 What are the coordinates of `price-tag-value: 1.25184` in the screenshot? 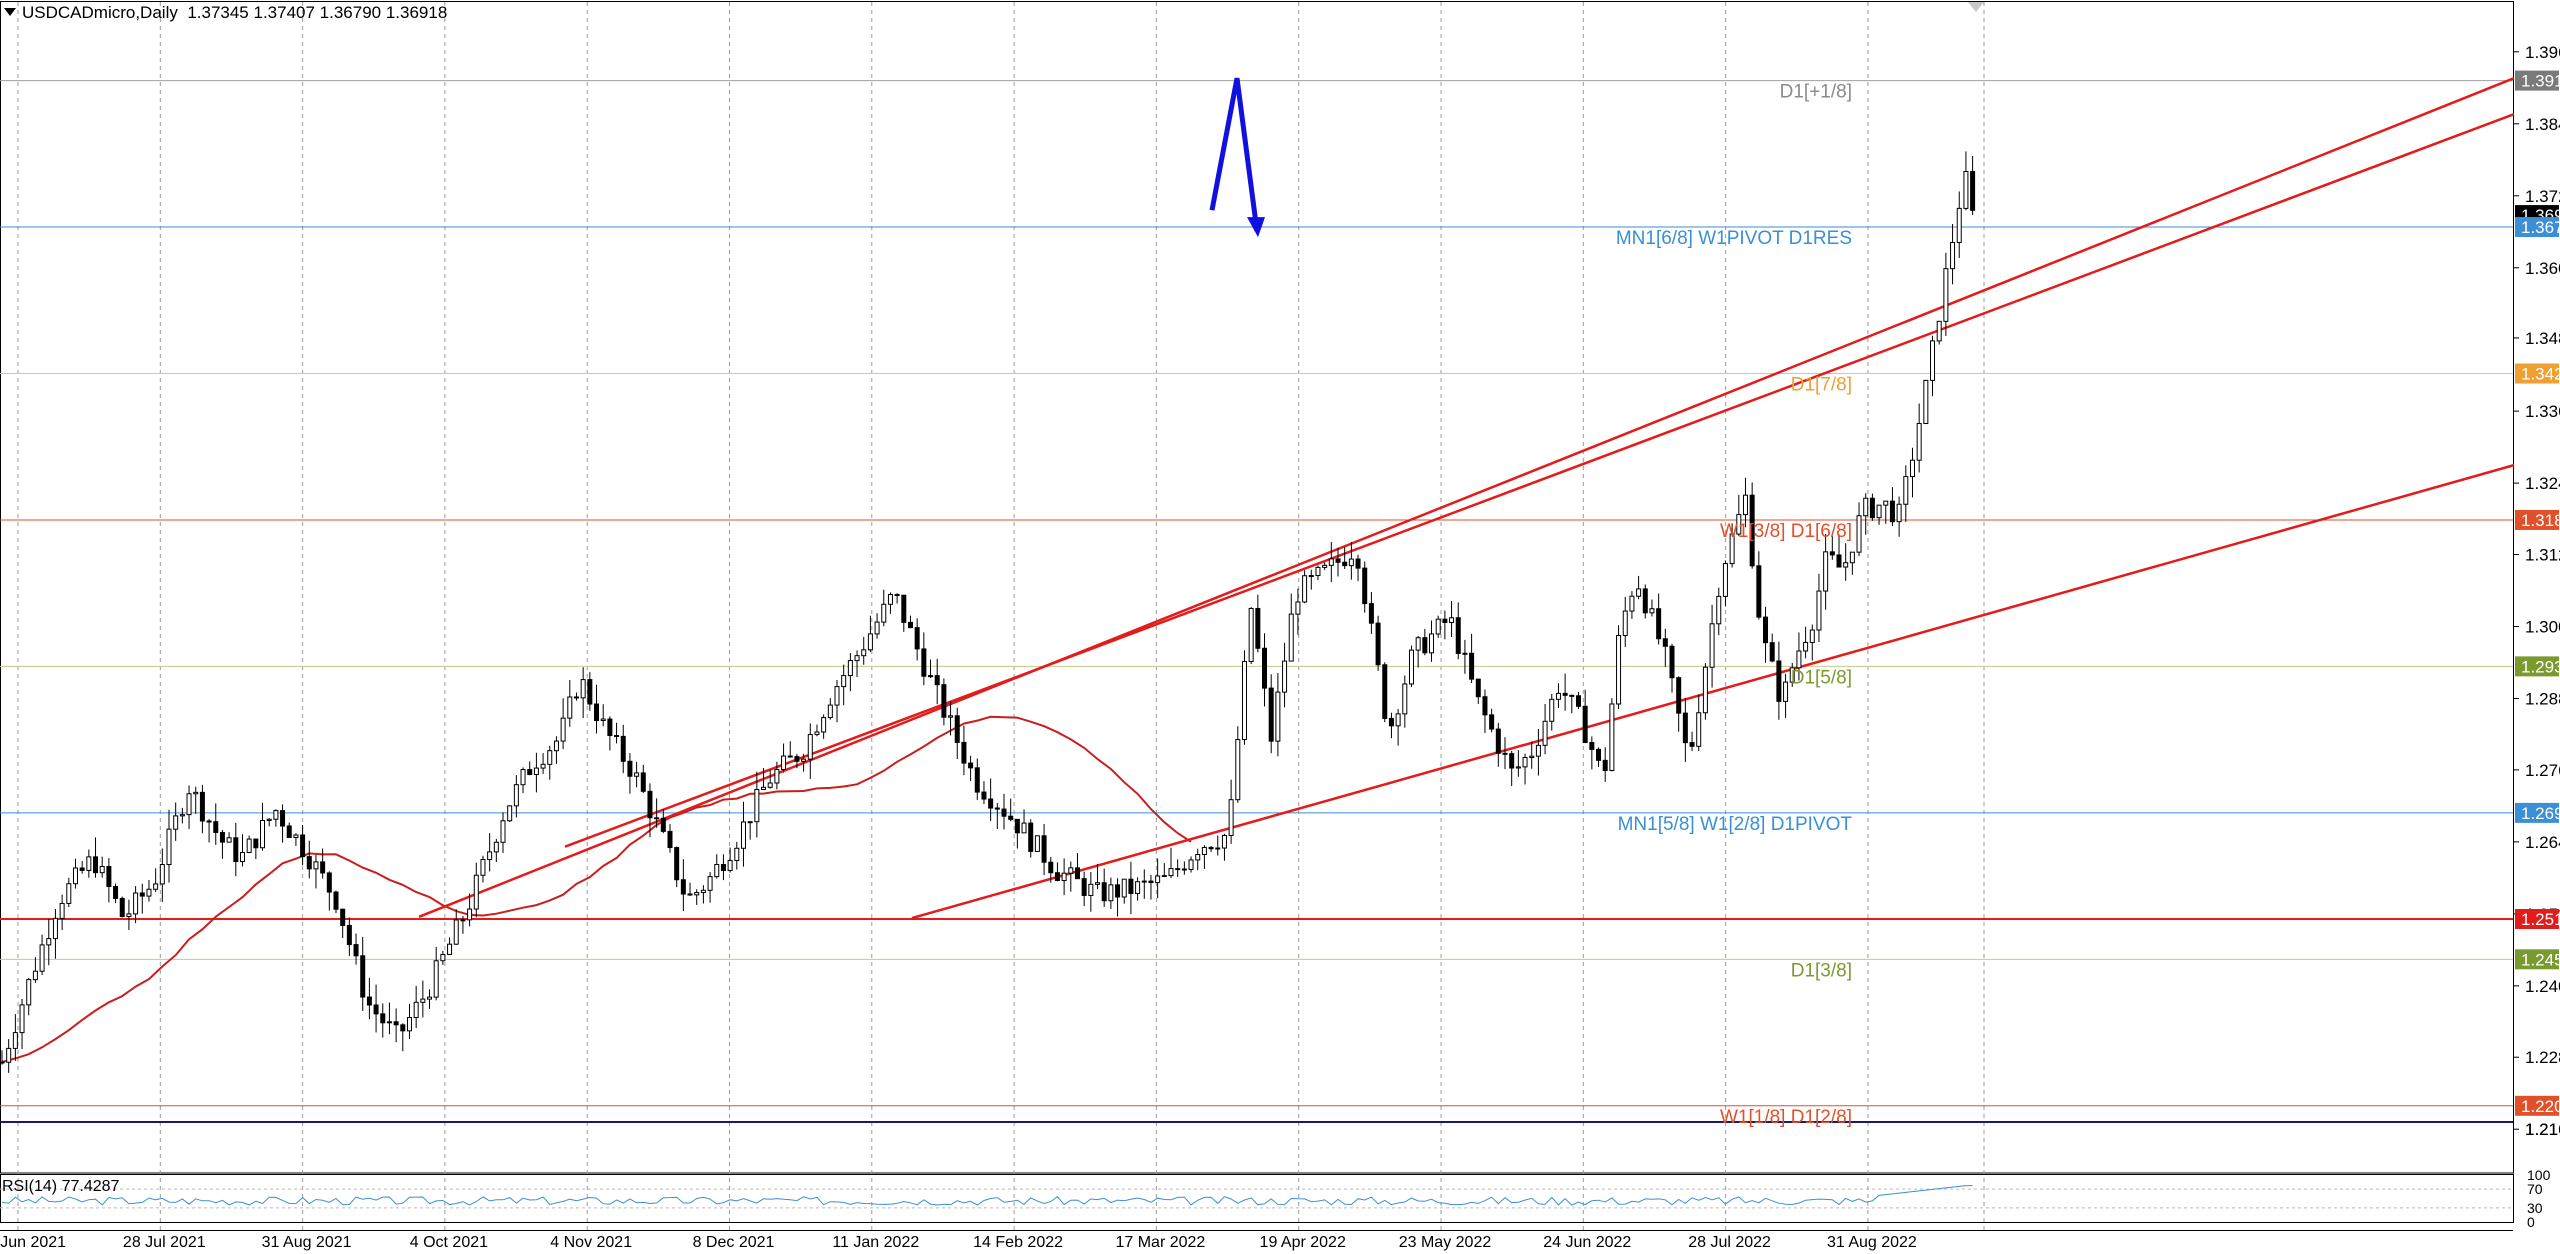 It's located at (2540, 919).